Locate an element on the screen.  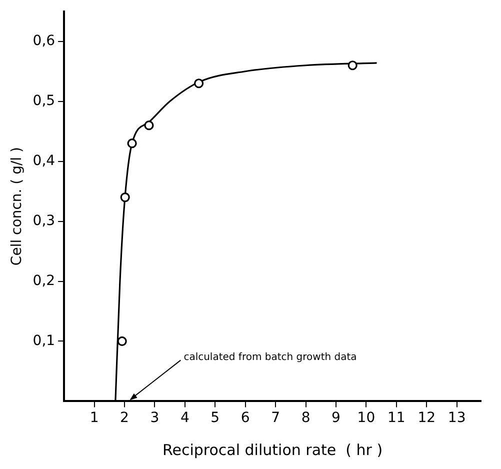
x-tick-label: 8 is located at coordinates (305, 418).